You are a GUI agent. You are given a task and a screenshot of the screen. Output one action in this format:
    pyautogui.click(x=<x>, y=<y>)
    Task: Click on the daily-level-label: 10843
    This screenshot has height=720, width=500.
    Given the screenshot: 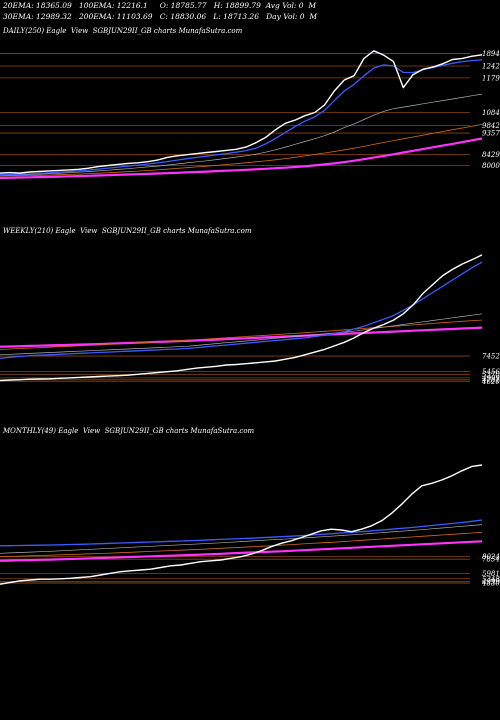 What is the action you would take?
    pyautogui.click(x=491, y=113)
    